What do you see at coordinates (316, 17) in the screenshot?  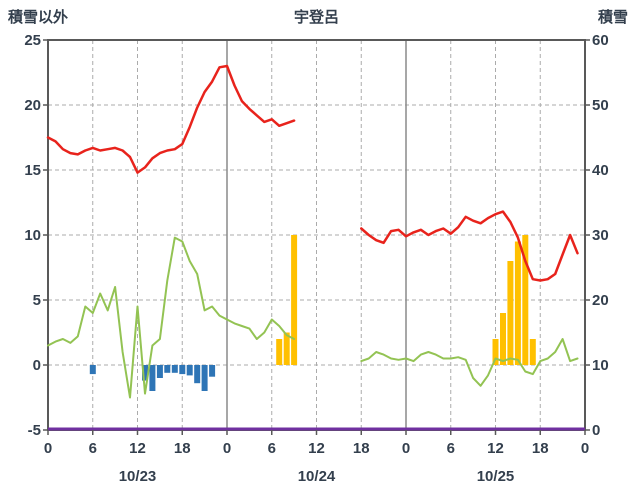 I see `chart-title: 宇登呂` at bounding box center [316, 17].